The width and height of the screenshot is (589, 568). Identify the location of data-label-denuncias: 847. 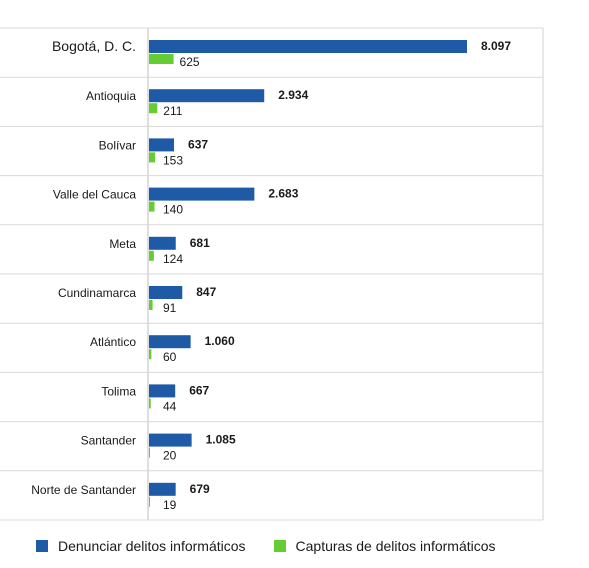
(206, 292).